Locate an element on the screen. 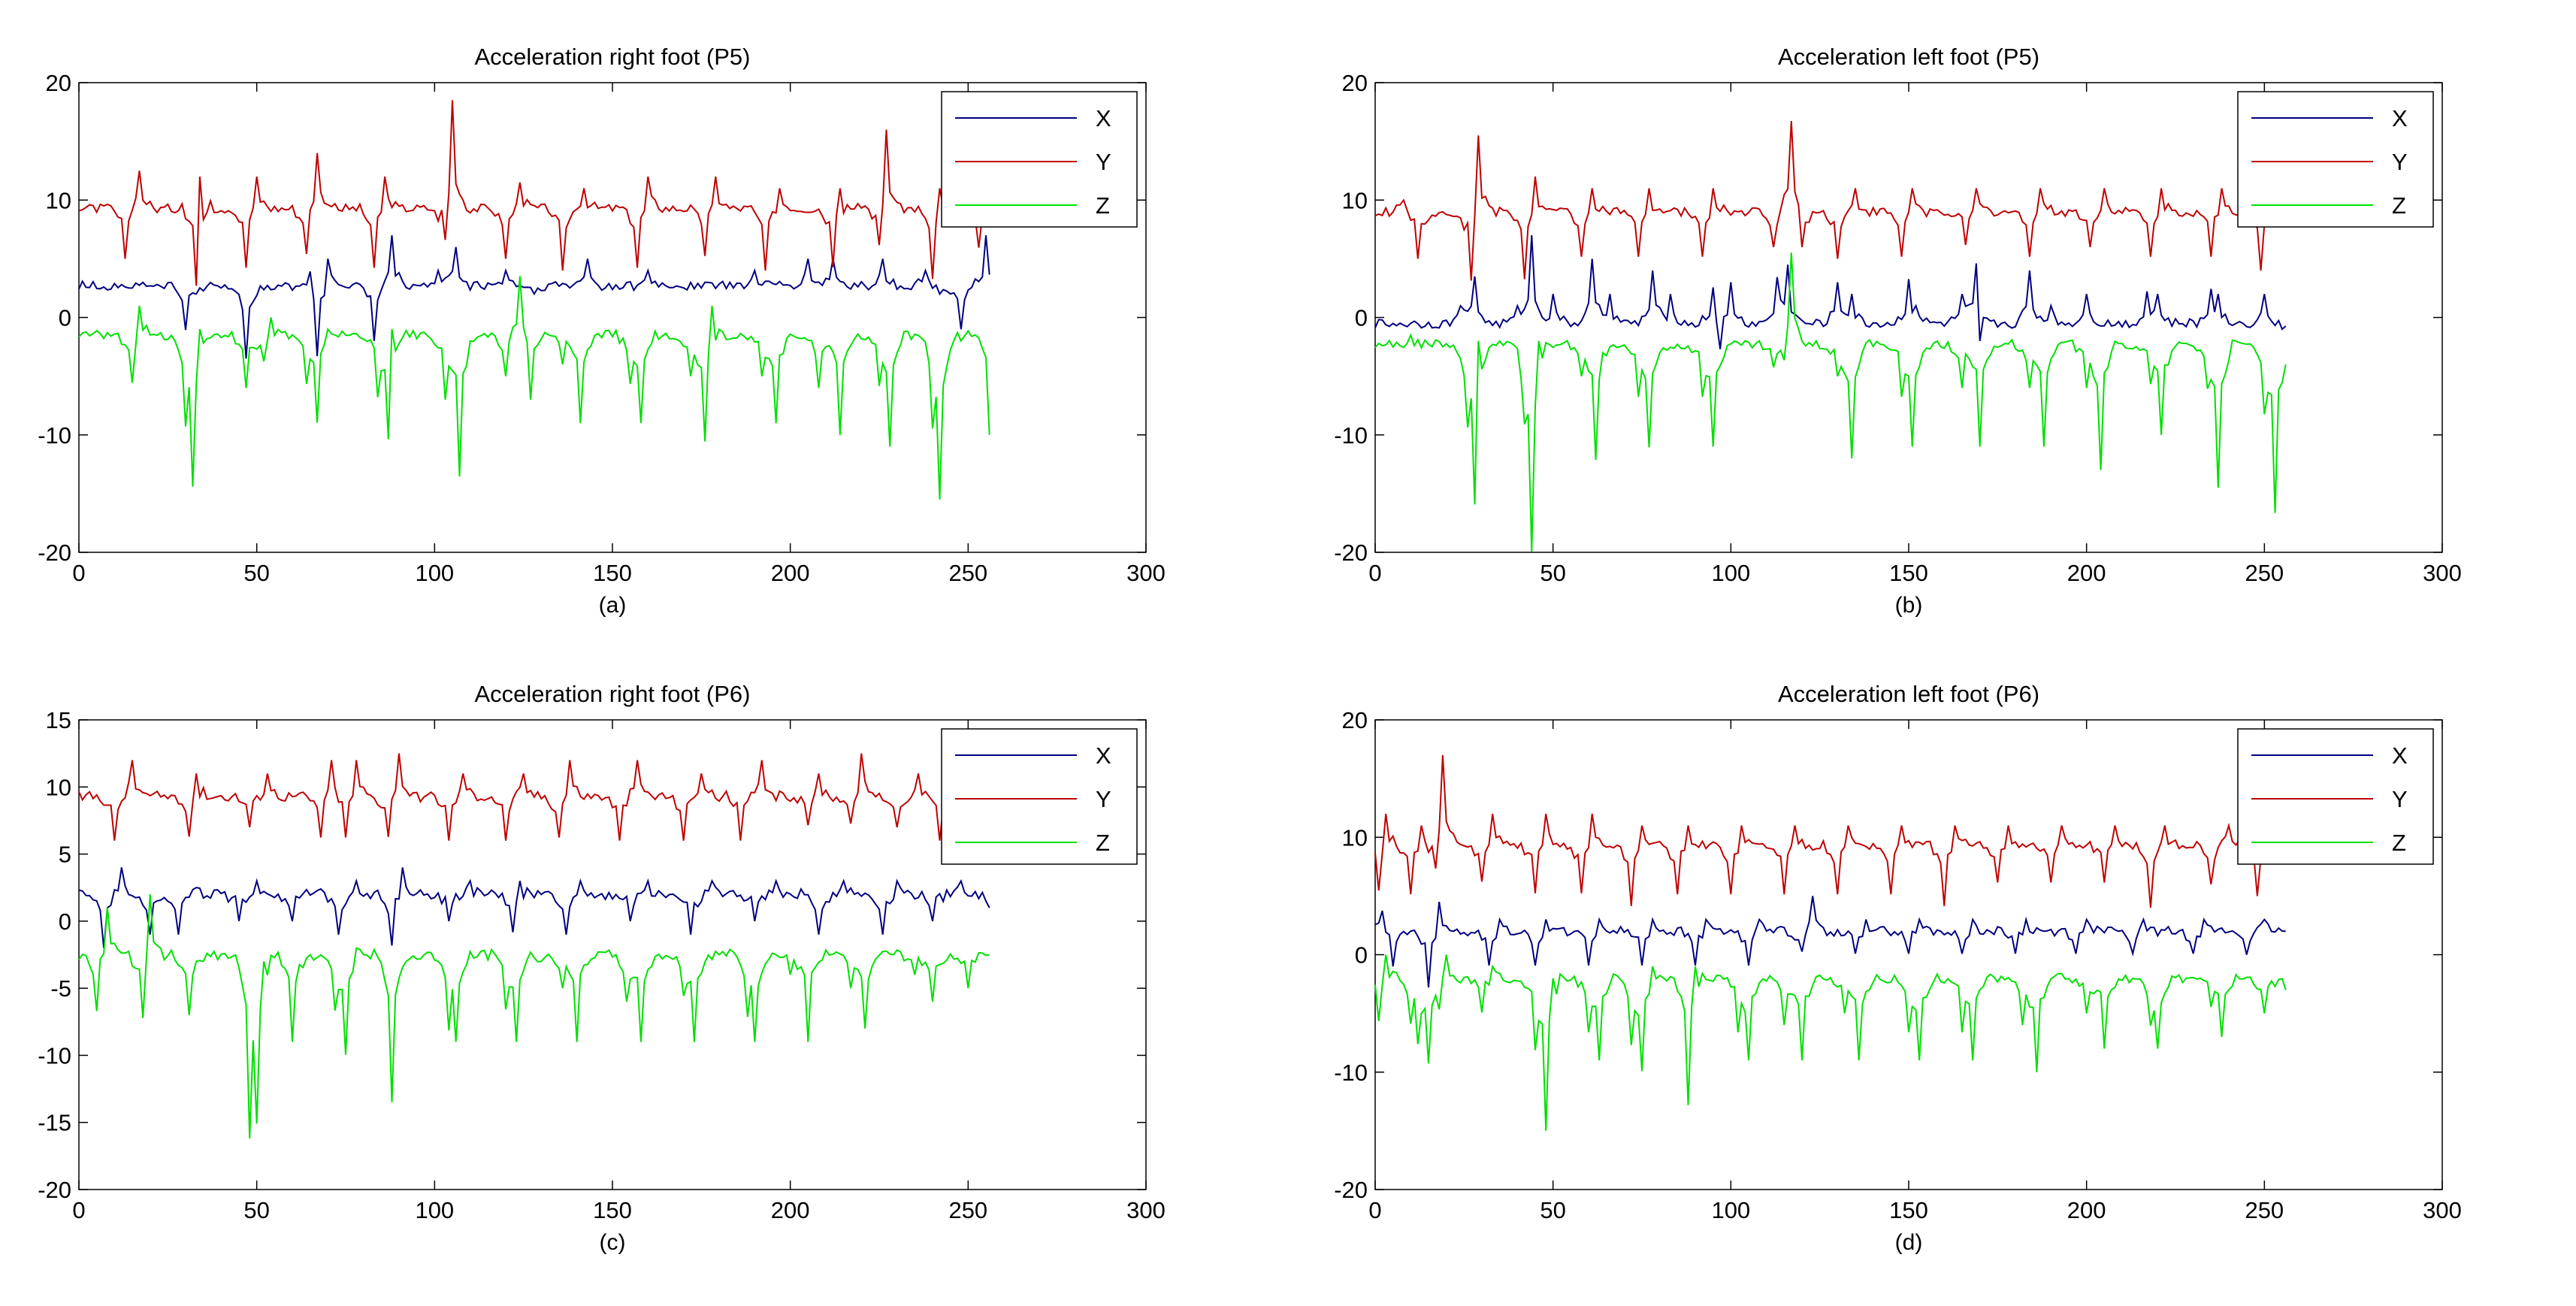  x-tick-label-c: 0 is located at coordinates (78, 1210).